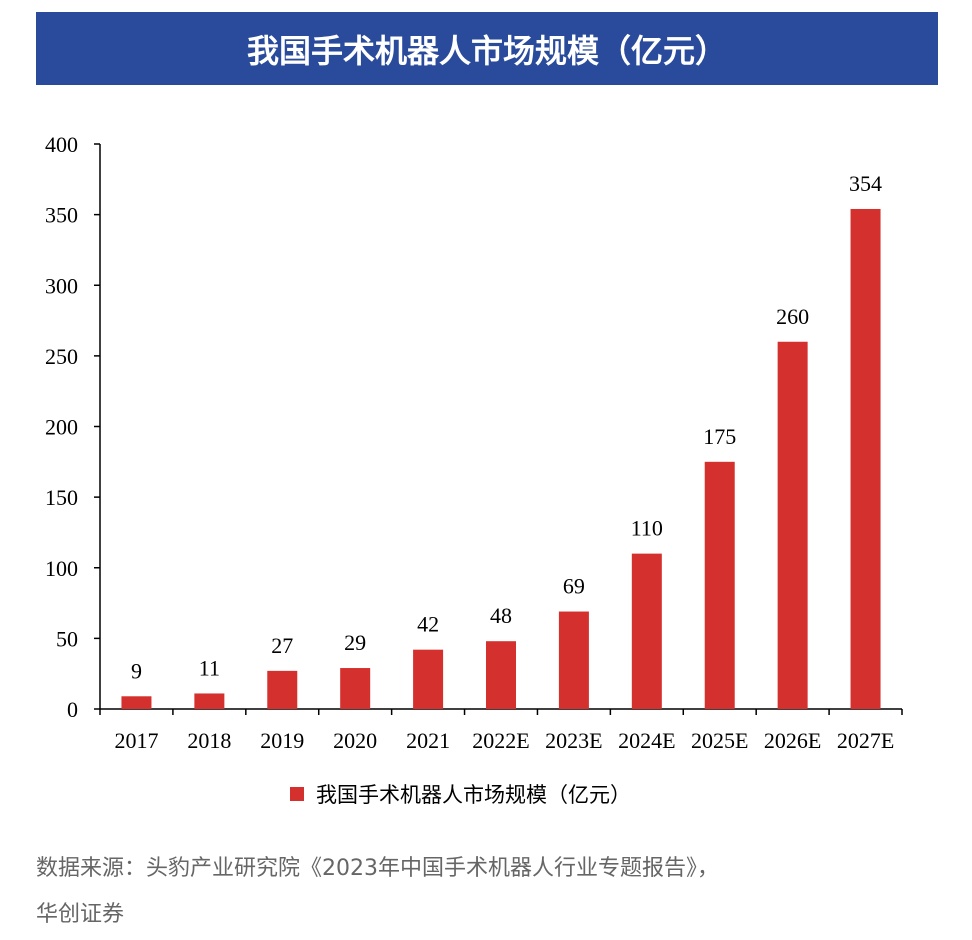  I want to click on x-tick-label: 2027E, so click(865, 740).